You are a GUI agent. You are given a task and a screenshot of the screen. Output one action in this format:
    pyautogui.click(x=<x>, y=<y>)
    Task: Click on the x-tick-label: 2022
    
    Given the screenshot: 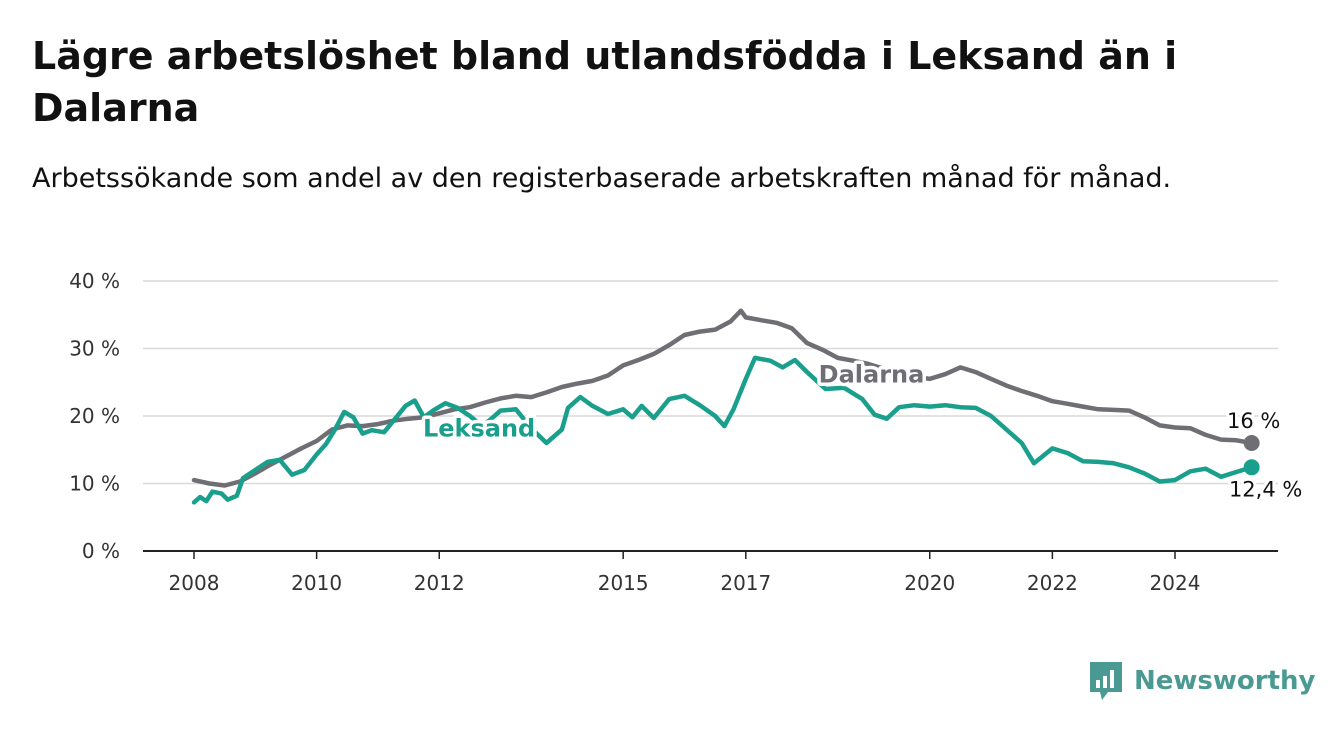 What is the action you would take?
    pyautogui.click(x=1052, y=583)
    